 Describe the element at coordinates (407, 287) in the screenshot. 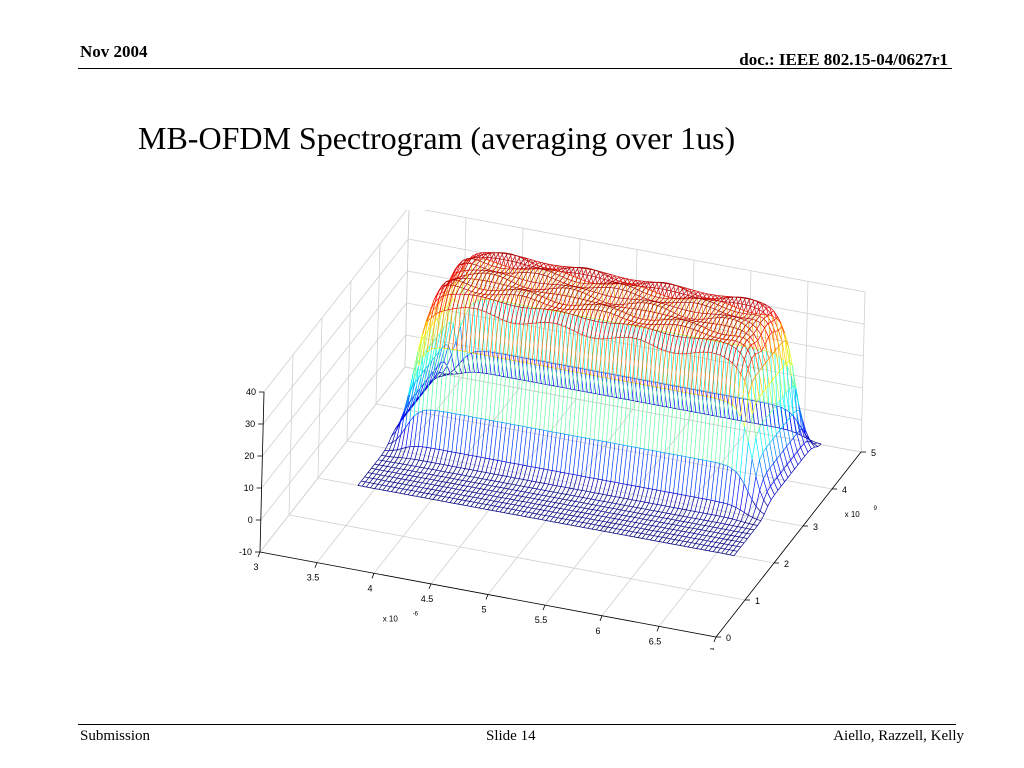

I see `grid-line` at that location.